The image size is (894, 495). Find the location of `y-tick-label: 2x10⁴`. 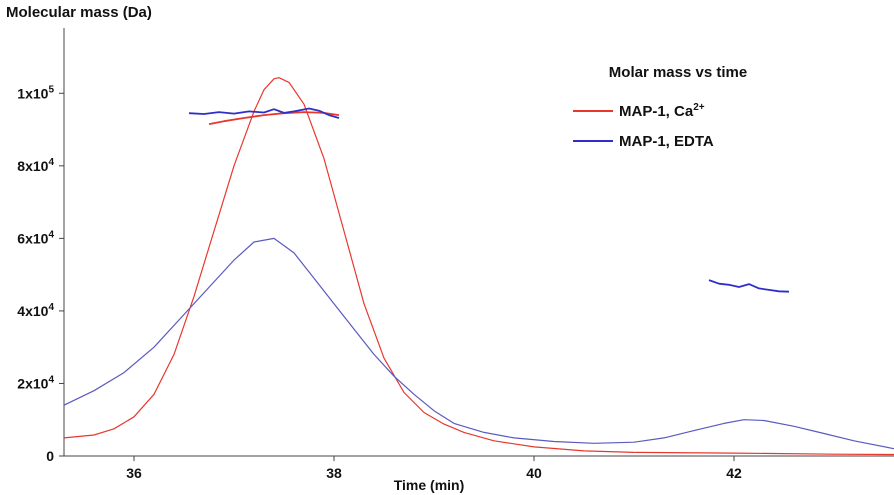

y-tick-label: 2x10⁴ is located at coordinates (35, 382).